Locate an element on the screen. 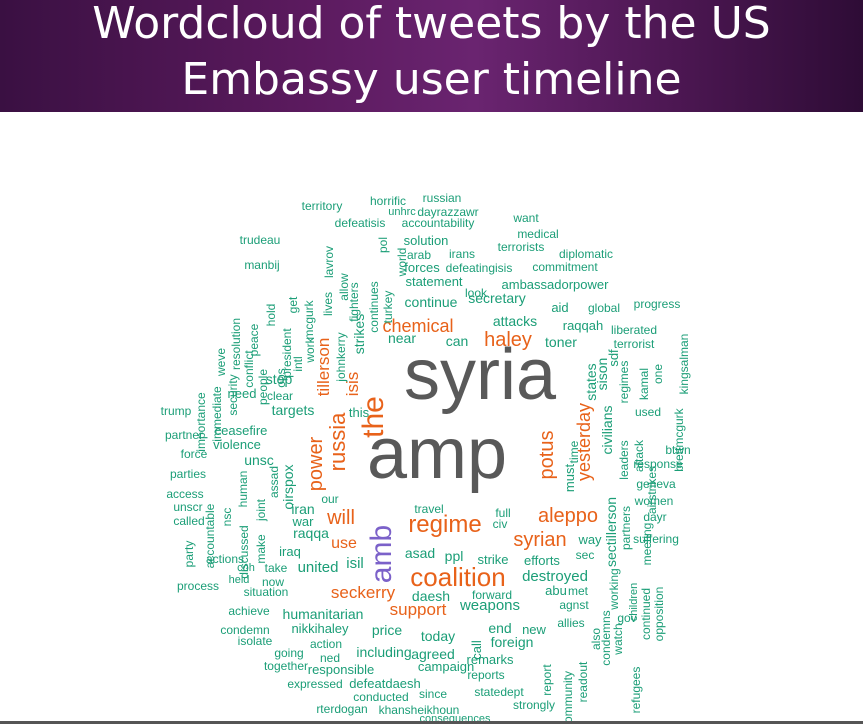  cloud-word: also is located at coordinates (596, 639).